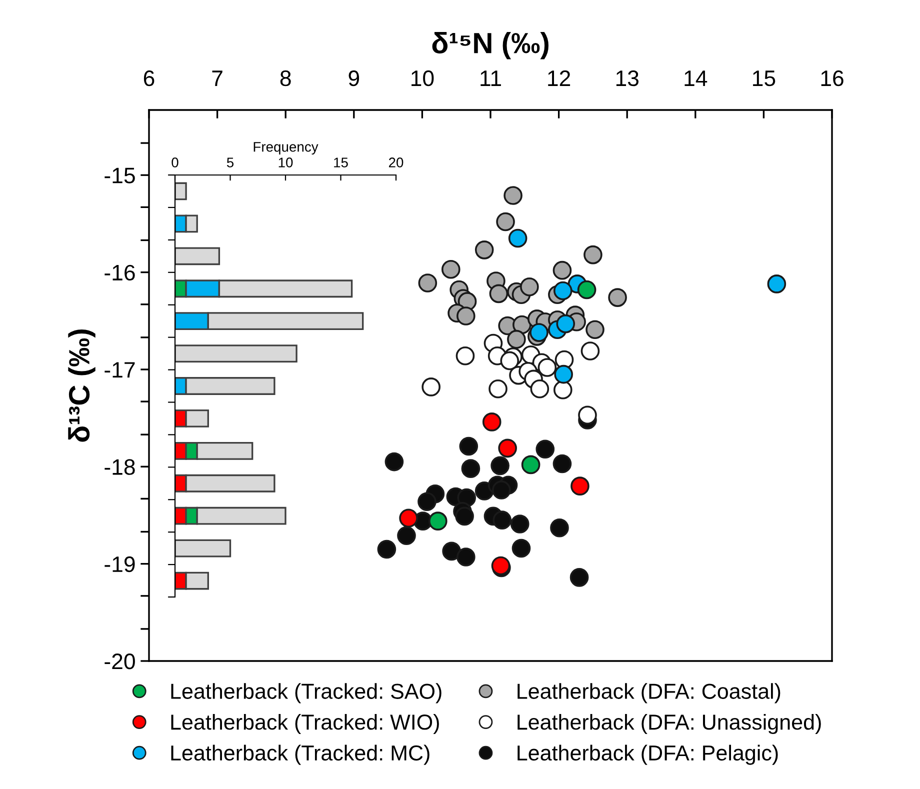 This screenshot has height=789, width=920. I want to click on x-axis-title: Frequency, so click(286, 148).